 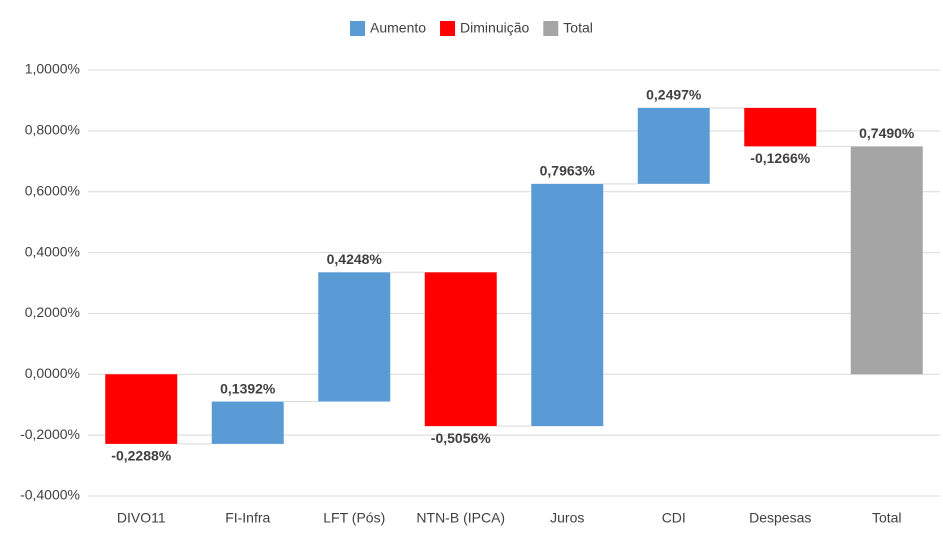 I want to click on y-tick-label: -0,4000%, so click(x=50, y=495).